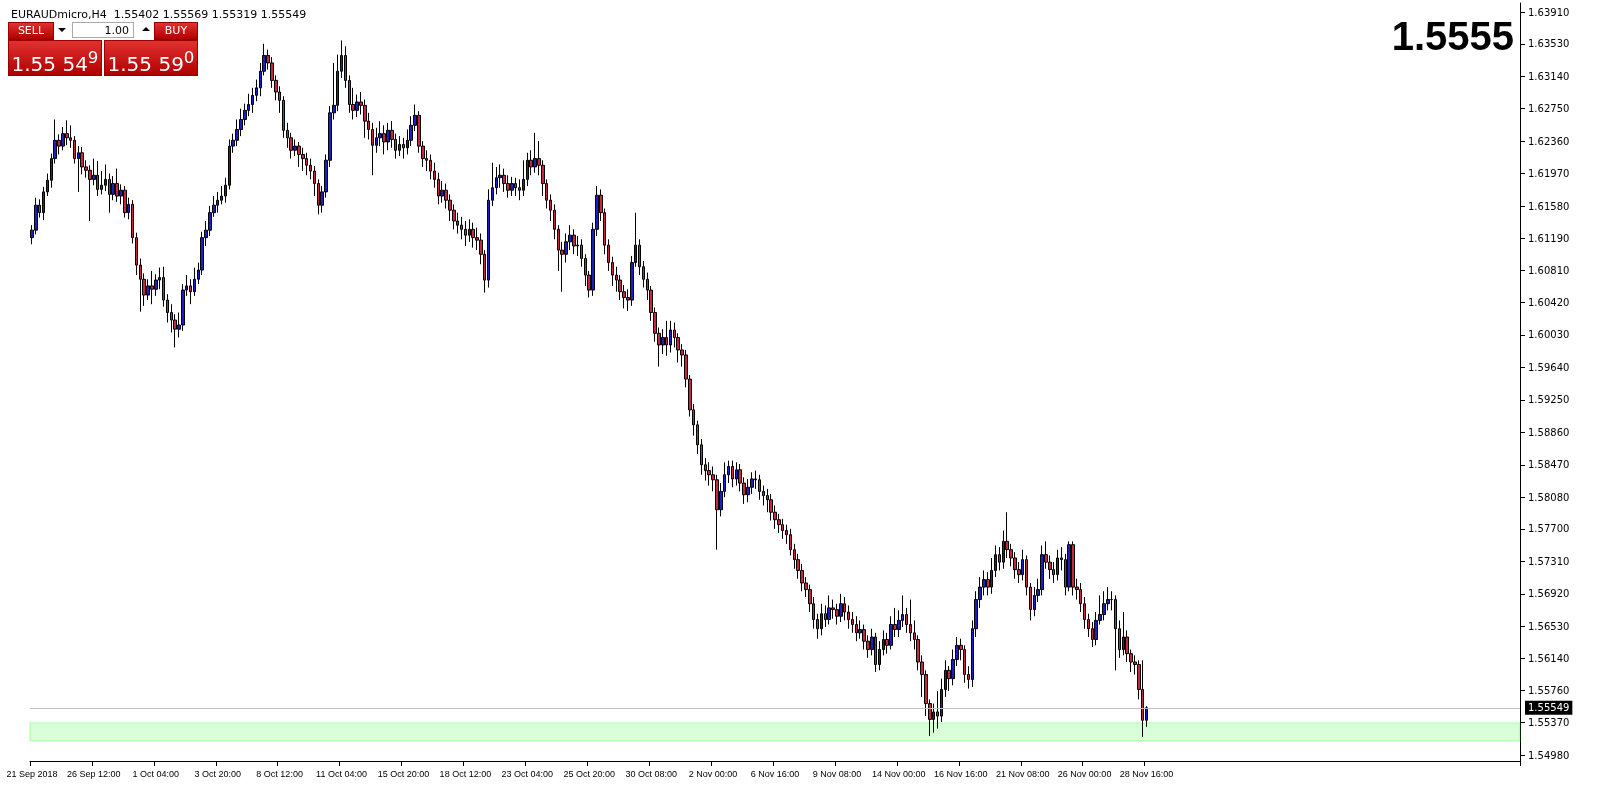 The image size is (1600, 797). I want to click on annotation: 1.5555, so click(1452, 36).